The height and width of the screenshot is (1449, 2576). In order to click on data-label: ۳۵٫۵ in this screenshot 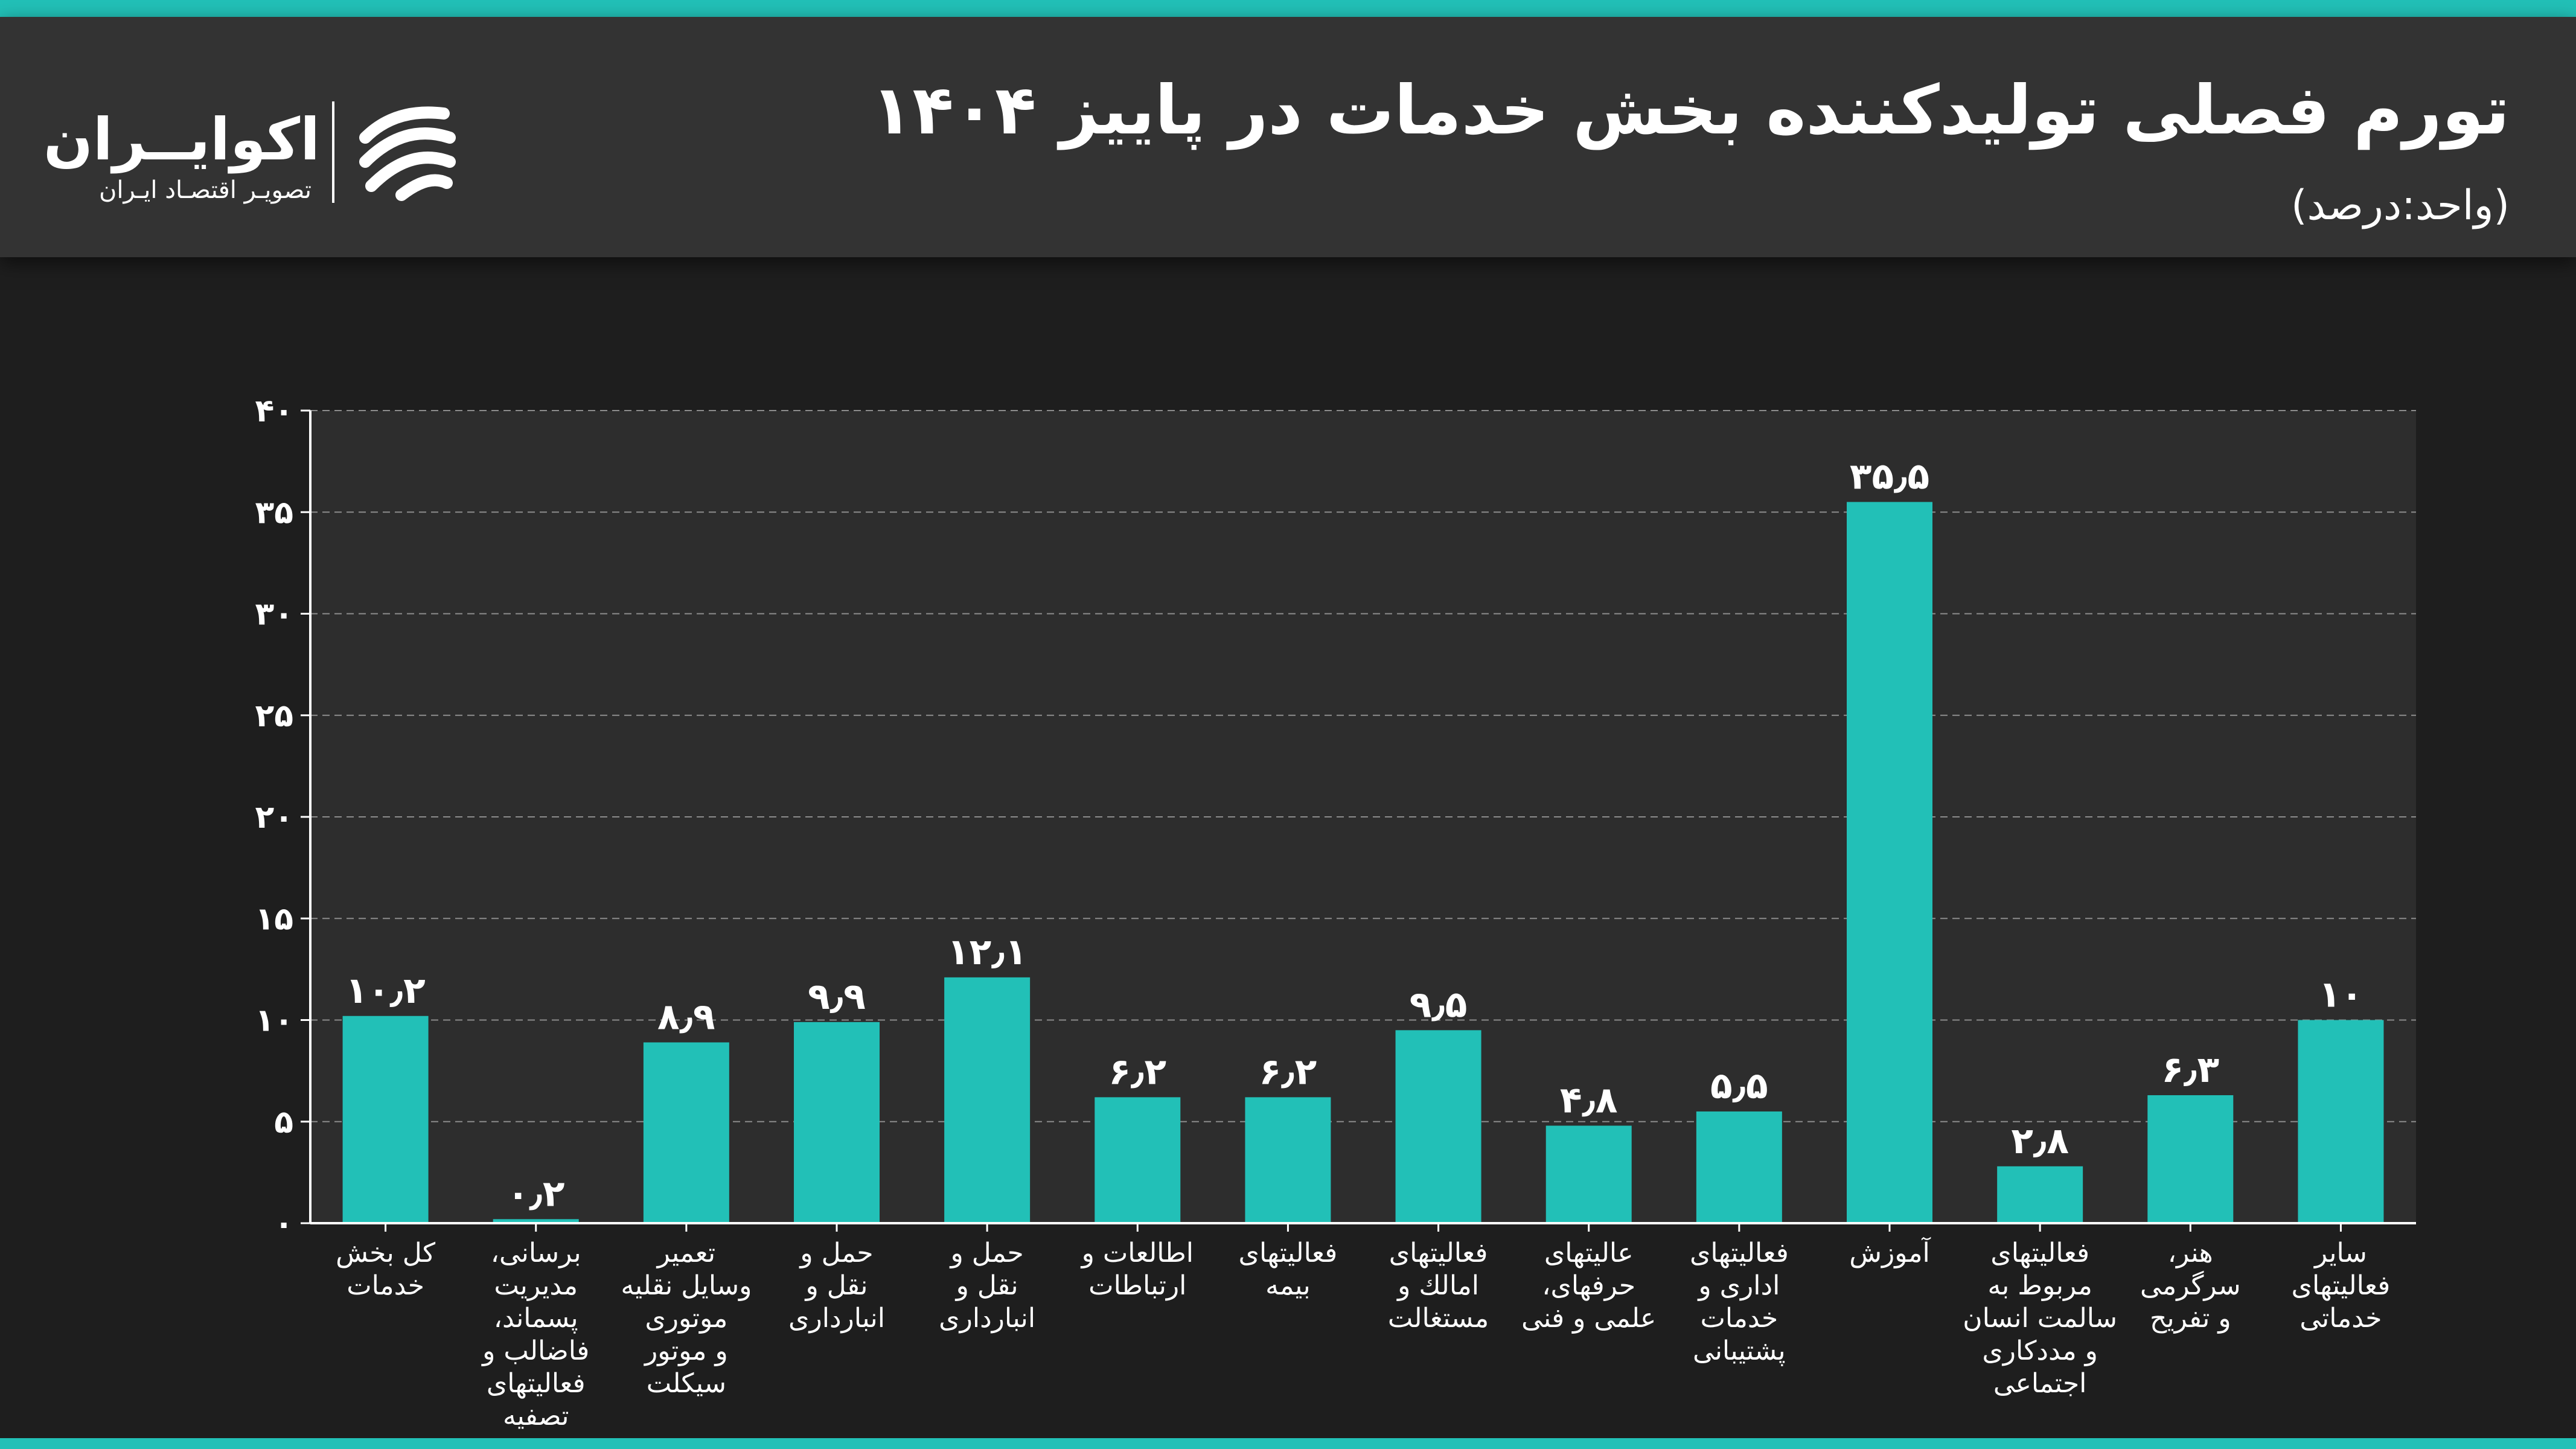, I will do `click(1890, 476)`.